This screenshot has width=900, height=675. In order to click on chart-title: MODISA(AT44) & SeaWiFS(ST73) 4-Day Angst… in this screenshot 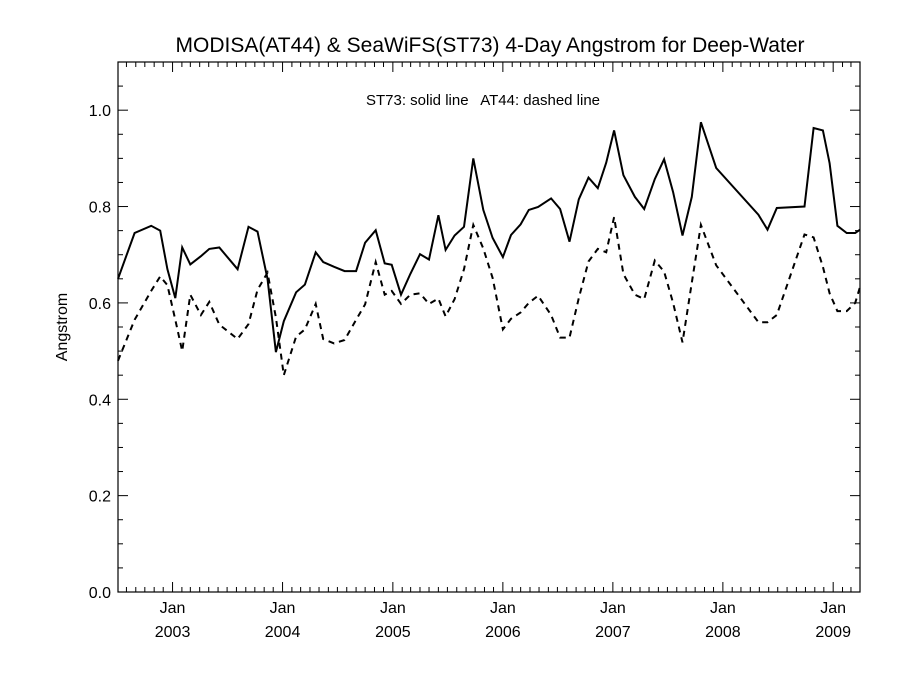, I will do `click(490, 45)`.